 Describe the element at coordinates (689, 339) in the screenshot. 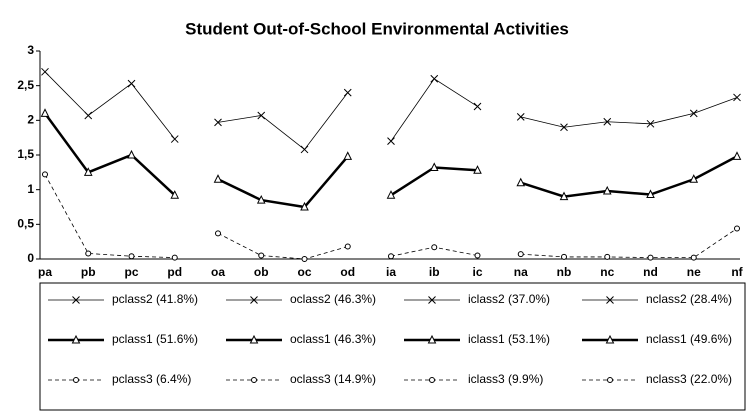

I see `legend-label: nclass1 (49.6%)` at that location.